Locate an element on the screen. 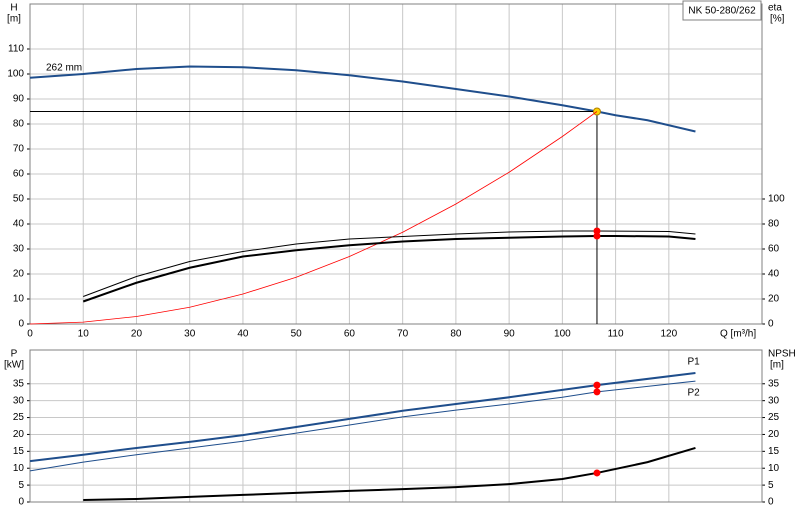 This screenshot has height=520, width=800. y-axis-label: P is located at coordinates (14, 354).